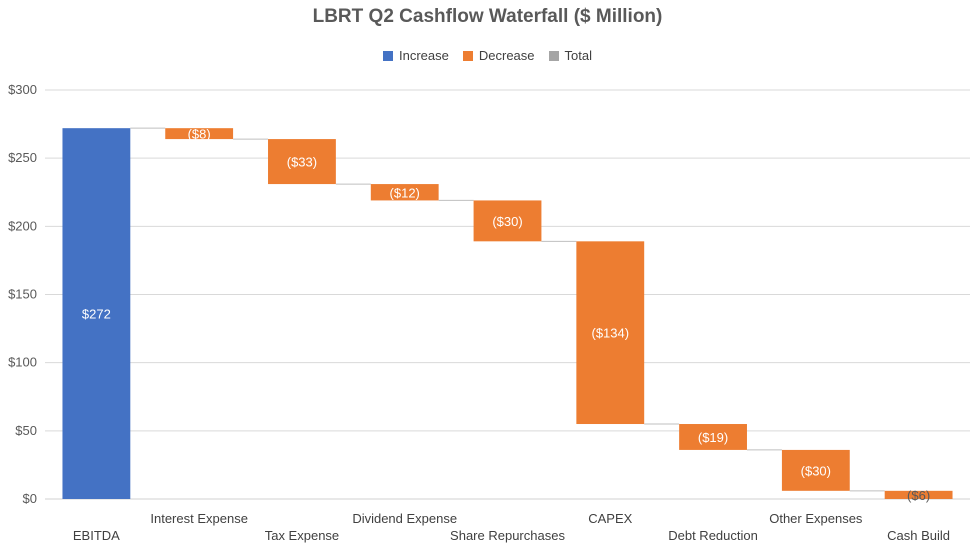 This screenshot has width=975, height=549. What do you see at coordinates (22, 157) in the screenshot?
I see `y-tick-label: $250` at bounding box center [22, 157].